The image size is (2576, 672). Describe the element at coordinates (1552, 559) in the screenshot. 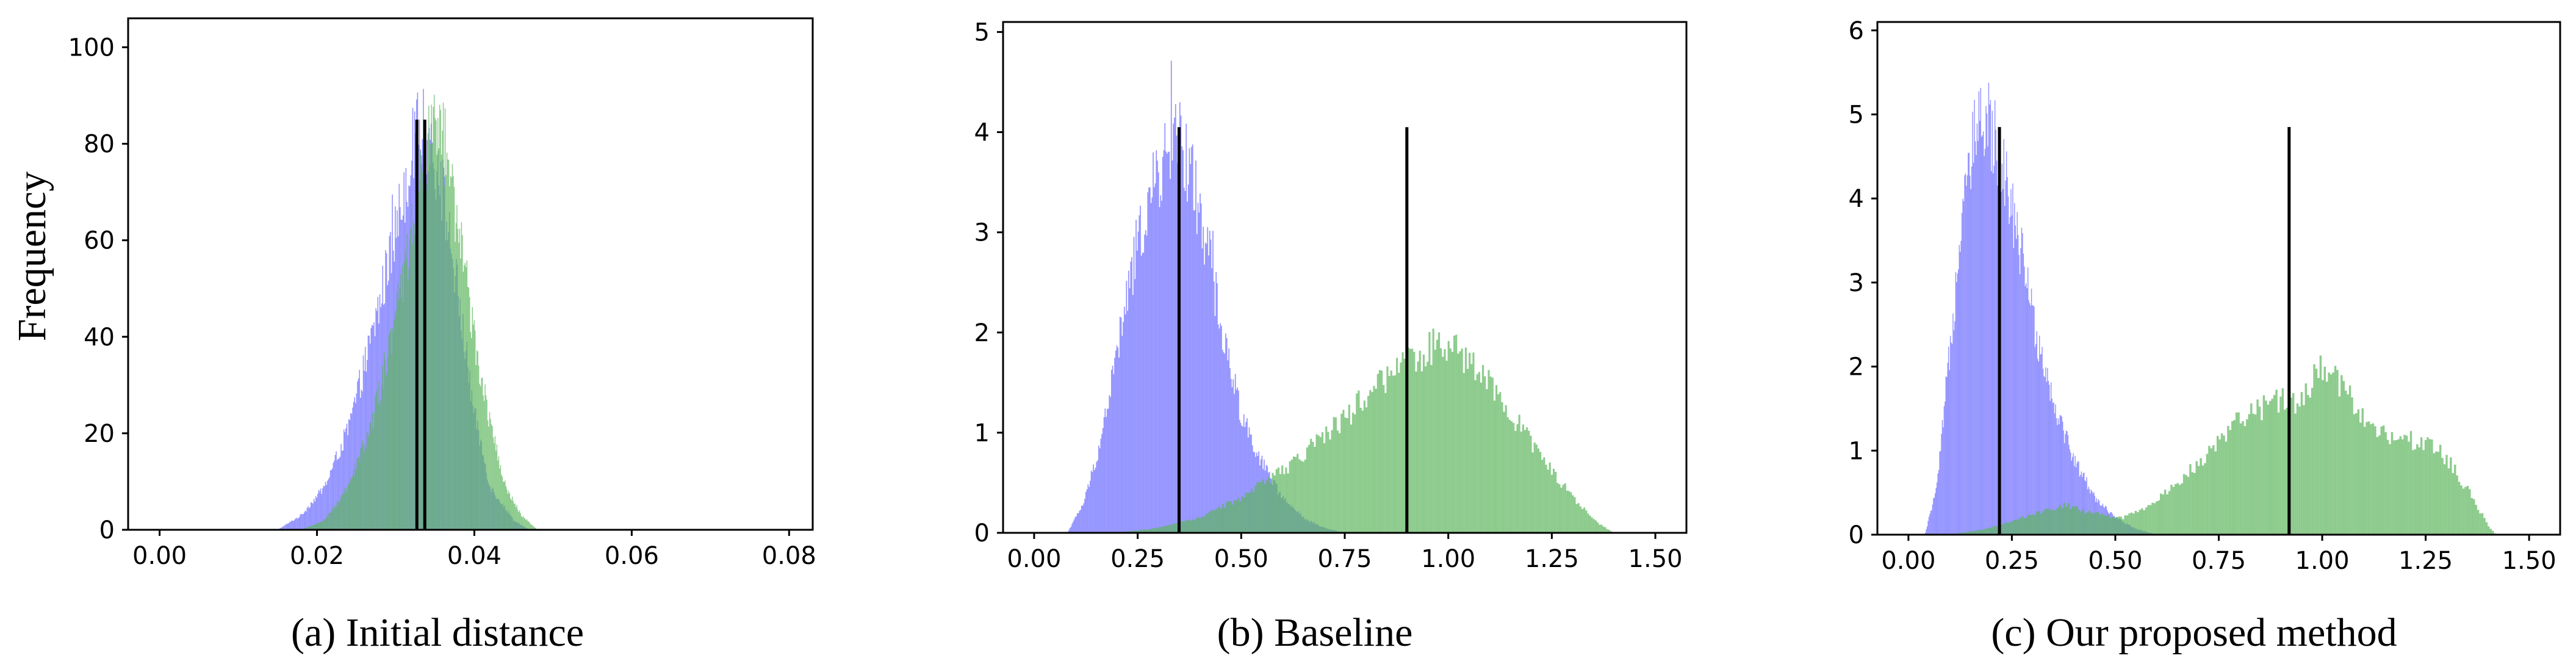

I see `x-tick-label: 1.25` at that location.